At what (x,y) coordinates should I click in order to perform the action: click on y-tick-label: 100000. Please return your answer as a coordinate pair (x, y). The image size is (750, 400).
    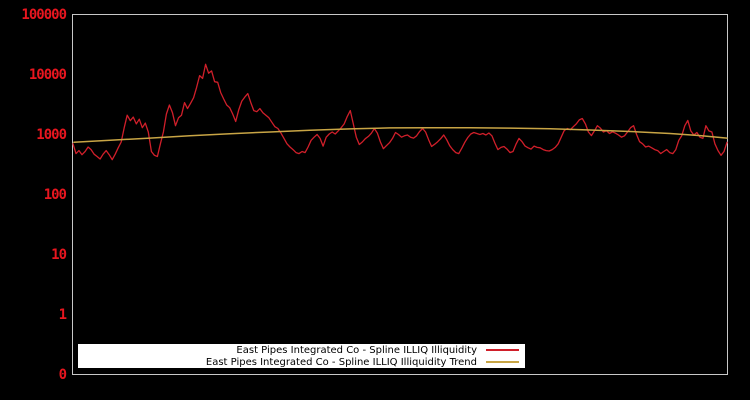
    Looking at the image, I should click on (44, 14).